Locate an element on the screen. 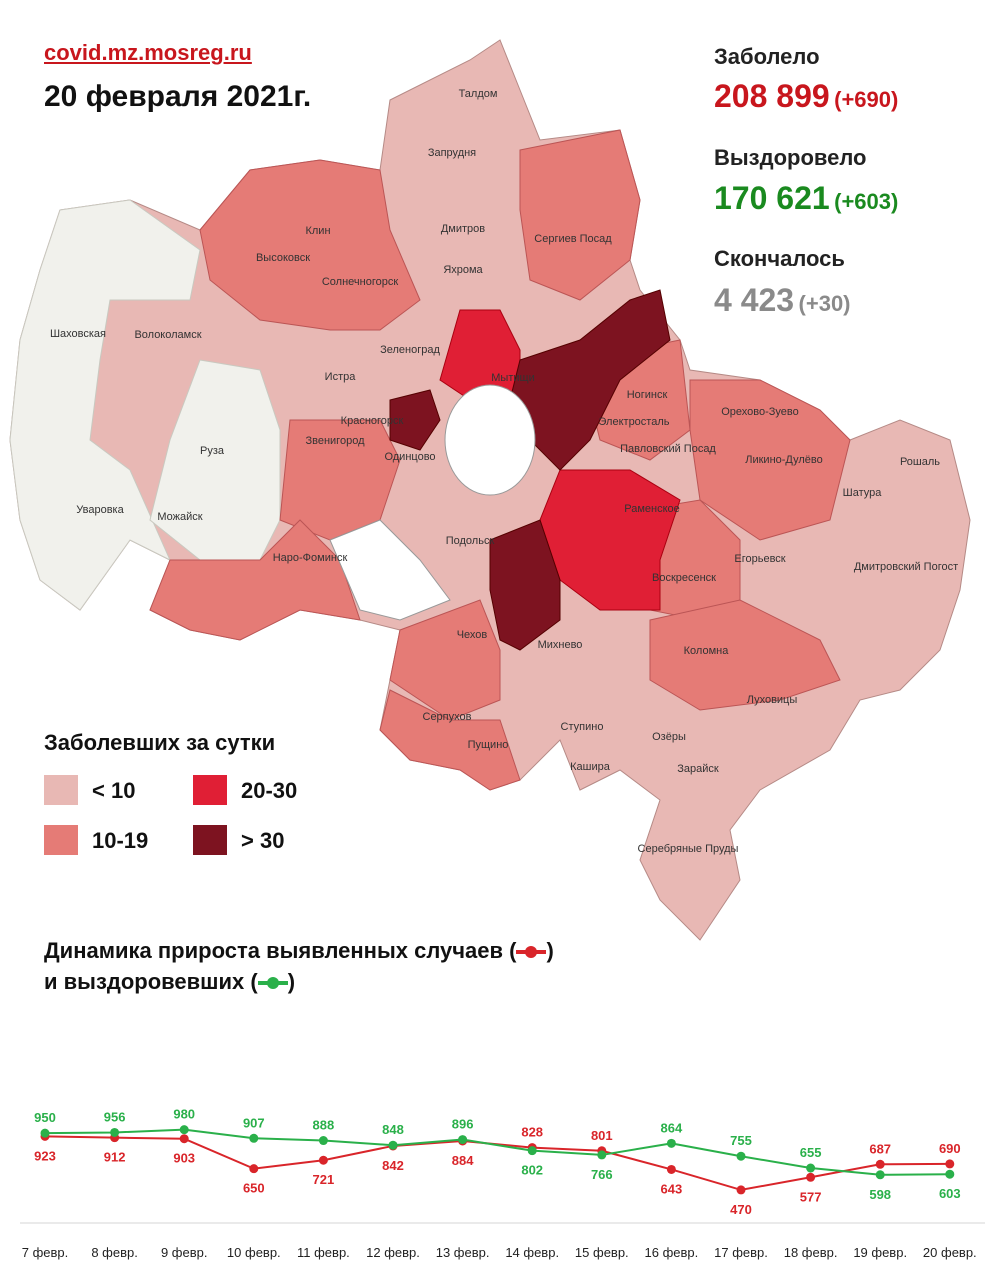 This screenshot has height=1280, width=994. x-tick-label: 7 февр. is located at coordinates (45, 1252).